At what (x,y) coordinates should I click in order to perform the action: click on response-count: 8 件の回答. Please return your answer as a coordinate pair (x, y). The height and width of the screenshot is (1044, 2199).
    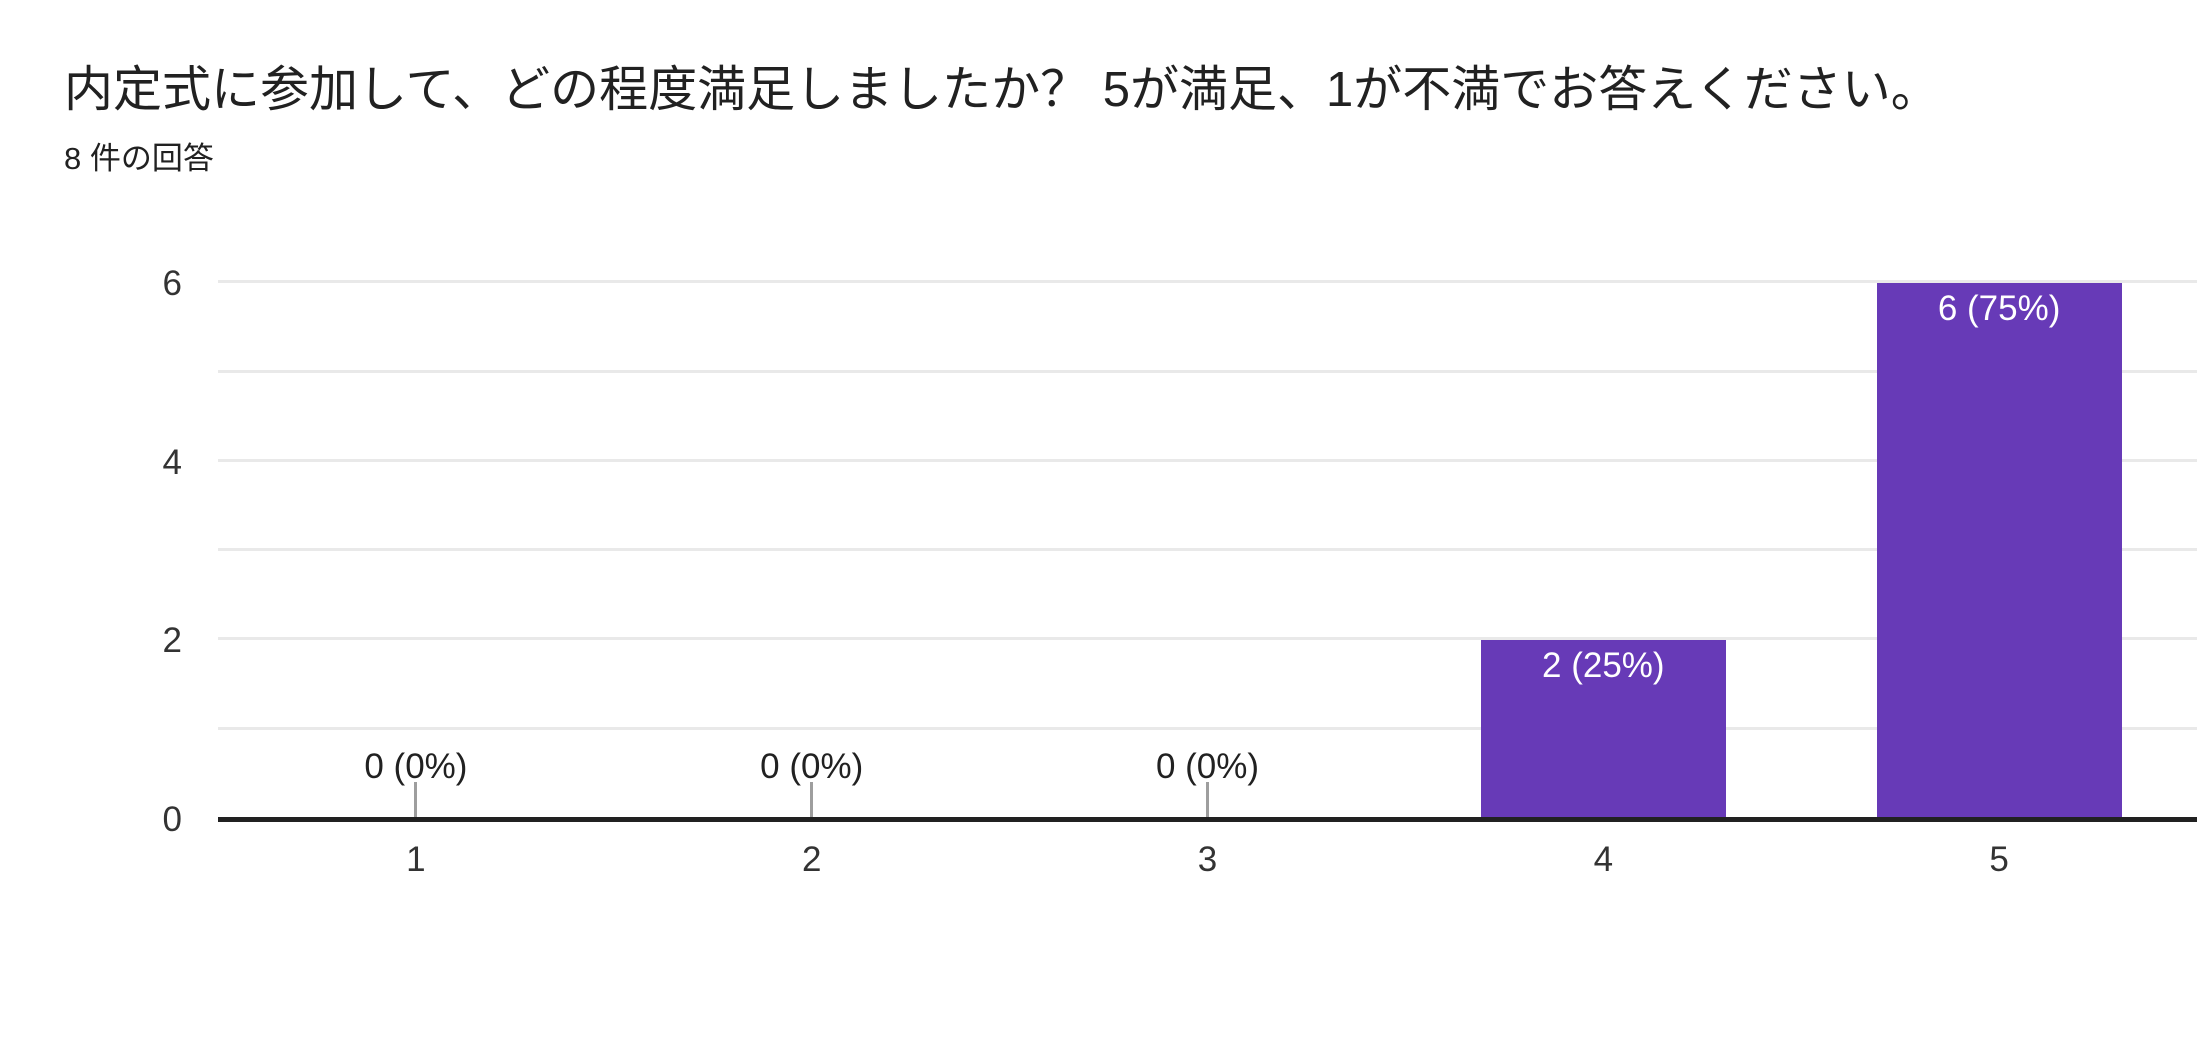
    Looking at the image, I should click on (139, 158).